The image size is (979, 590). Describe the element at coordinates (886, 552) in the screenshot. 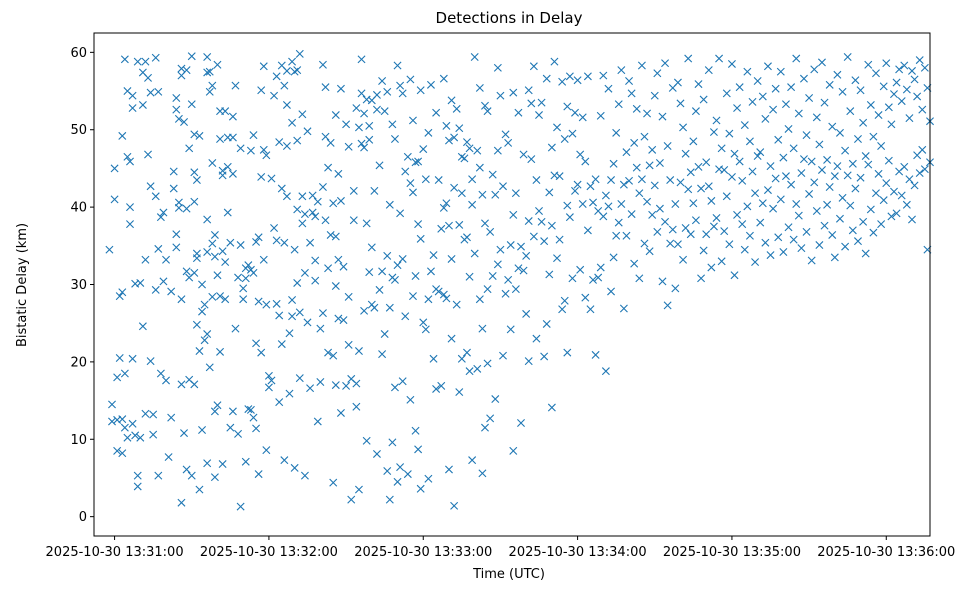

I see `x-tick-label: 2025-10-30 13:36:00` at that location.